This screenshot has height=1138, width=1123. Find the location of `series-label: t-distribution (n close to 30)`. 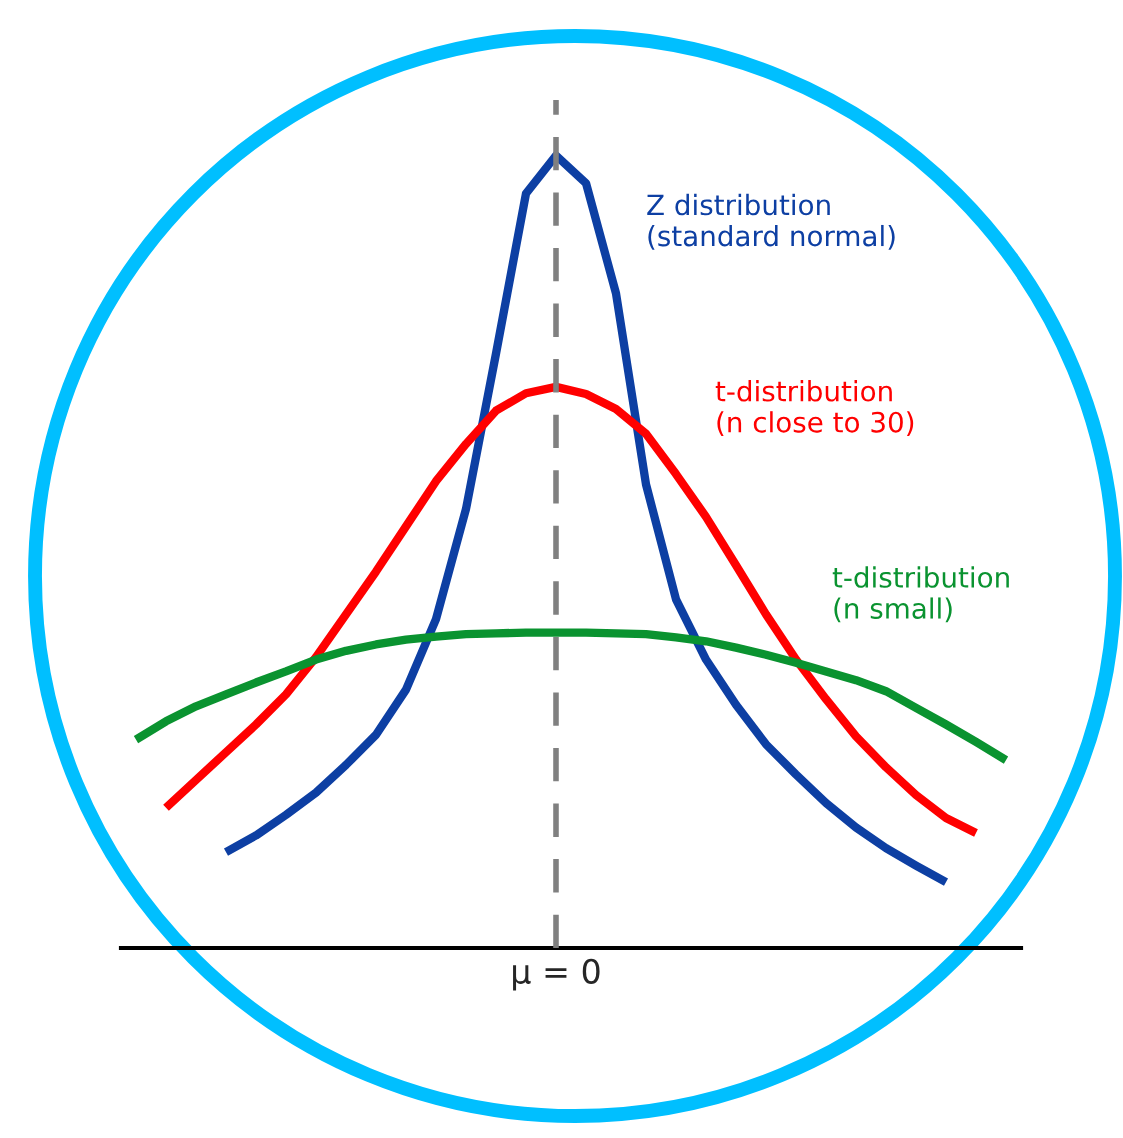

series-label: t-distribution (n close to 30) is located at coordinates (814, 408).